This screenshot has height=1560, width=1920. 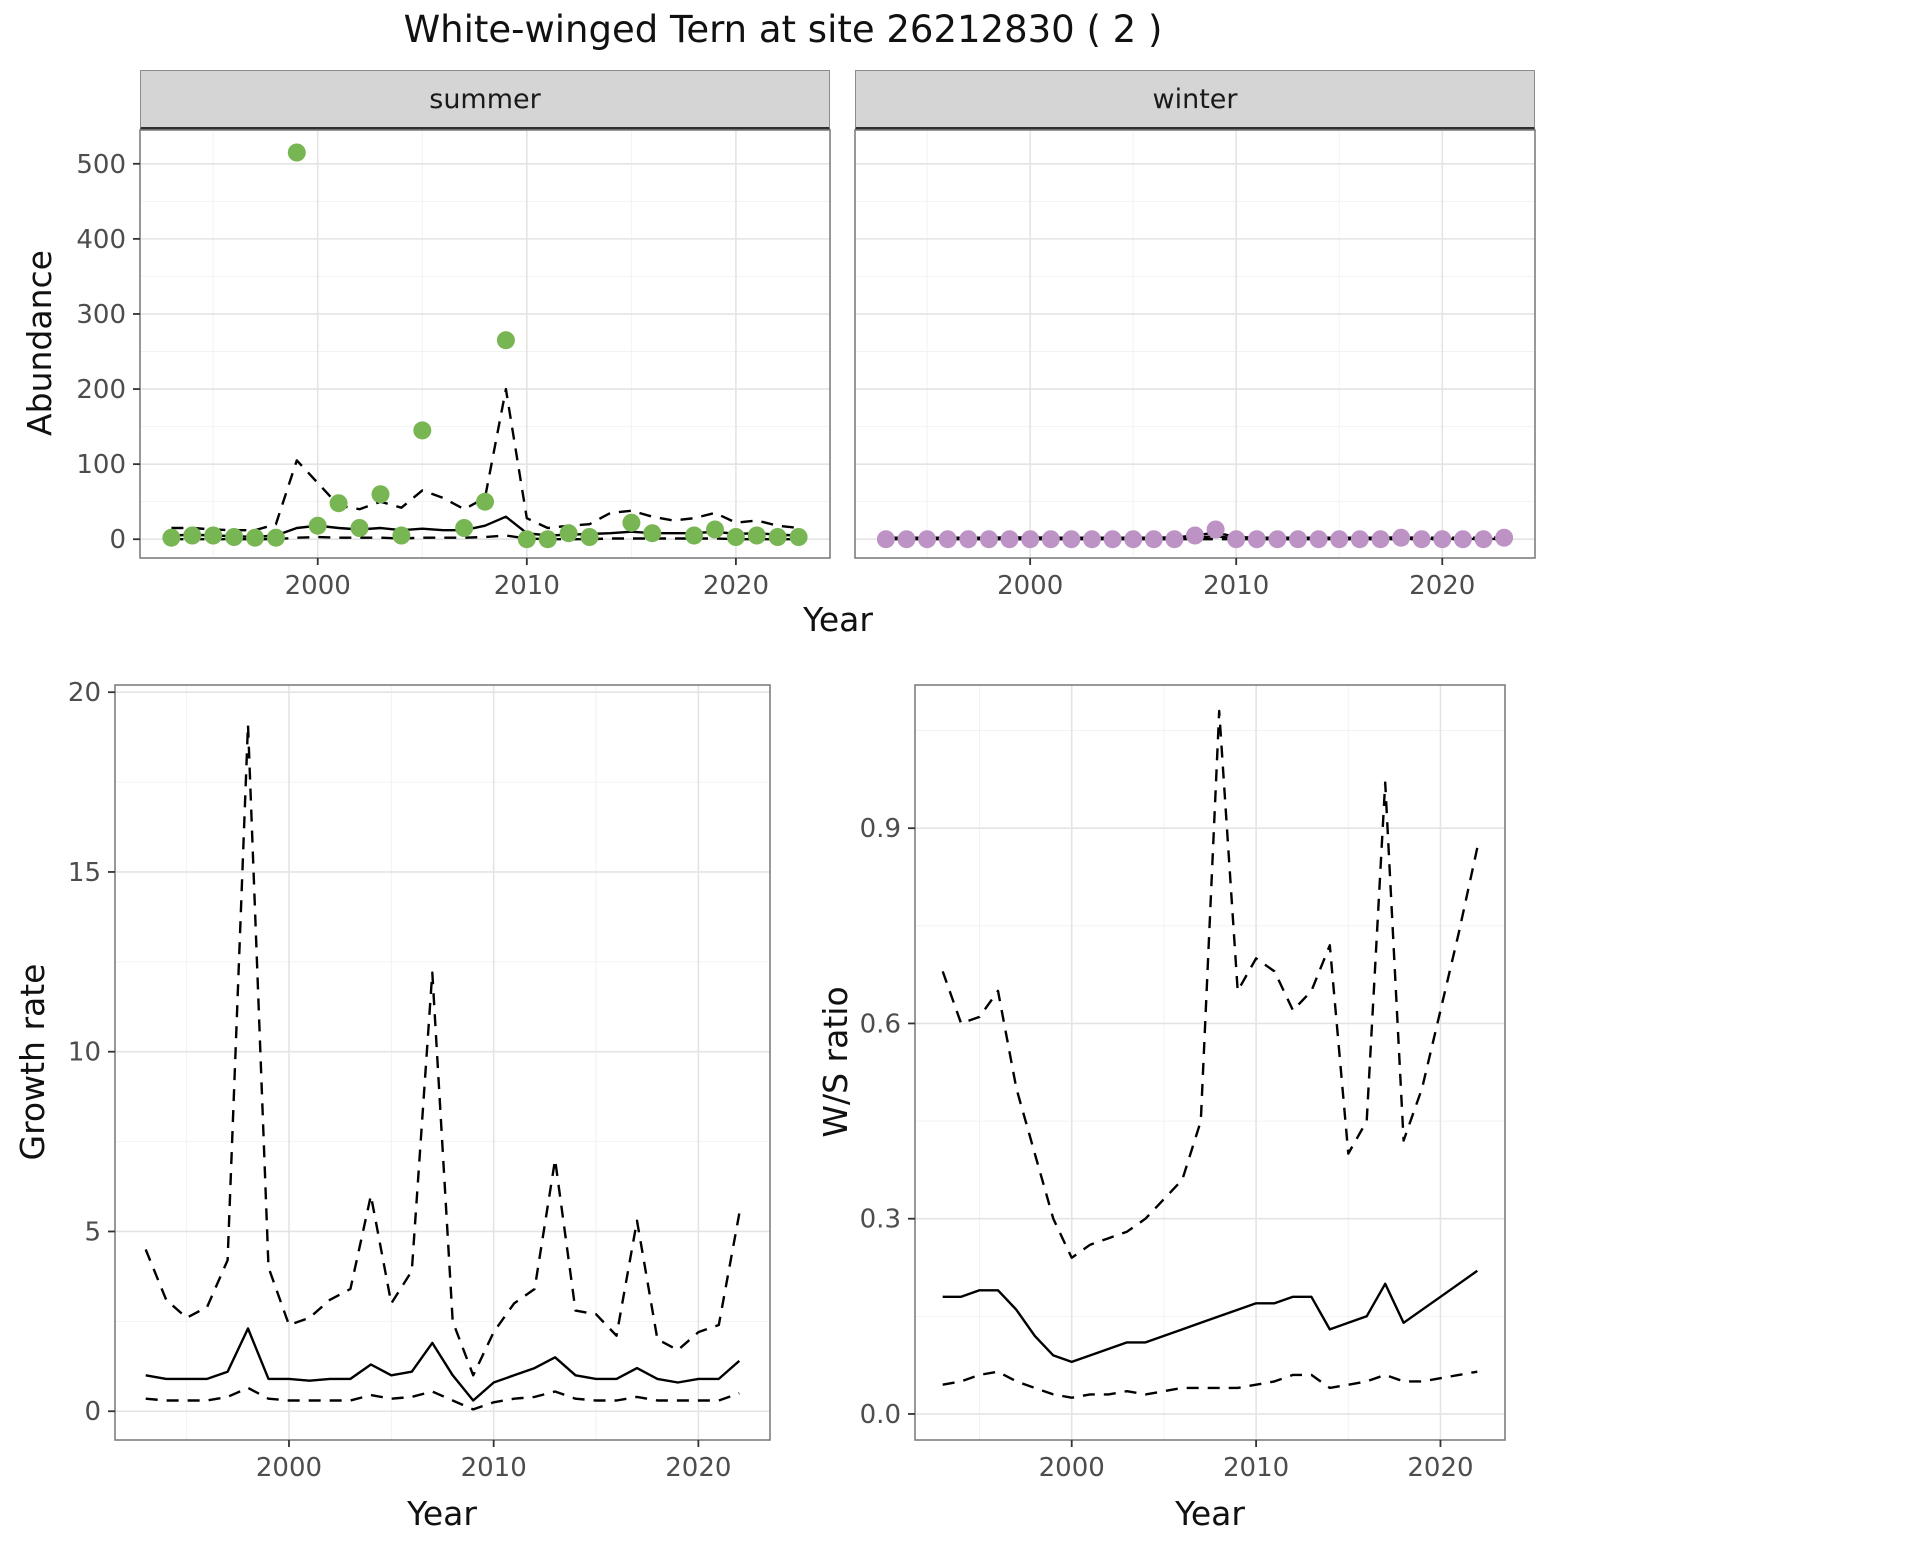 What do you see at coordinates (443, 1364) in the screenshot?
I see `growth-rate-fit` at bounding box center [443, 1364].